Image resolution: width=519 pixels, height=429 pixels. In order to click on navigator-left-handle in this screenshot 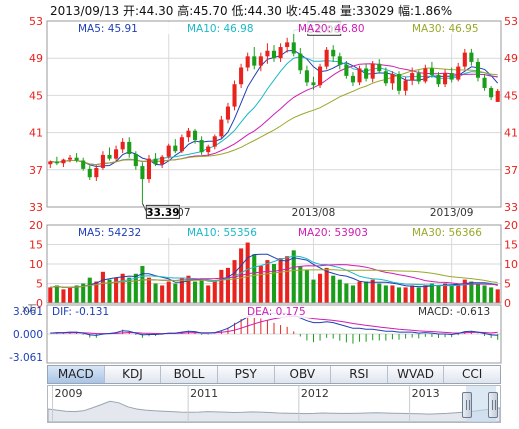, I will do `click(467, 405)`.